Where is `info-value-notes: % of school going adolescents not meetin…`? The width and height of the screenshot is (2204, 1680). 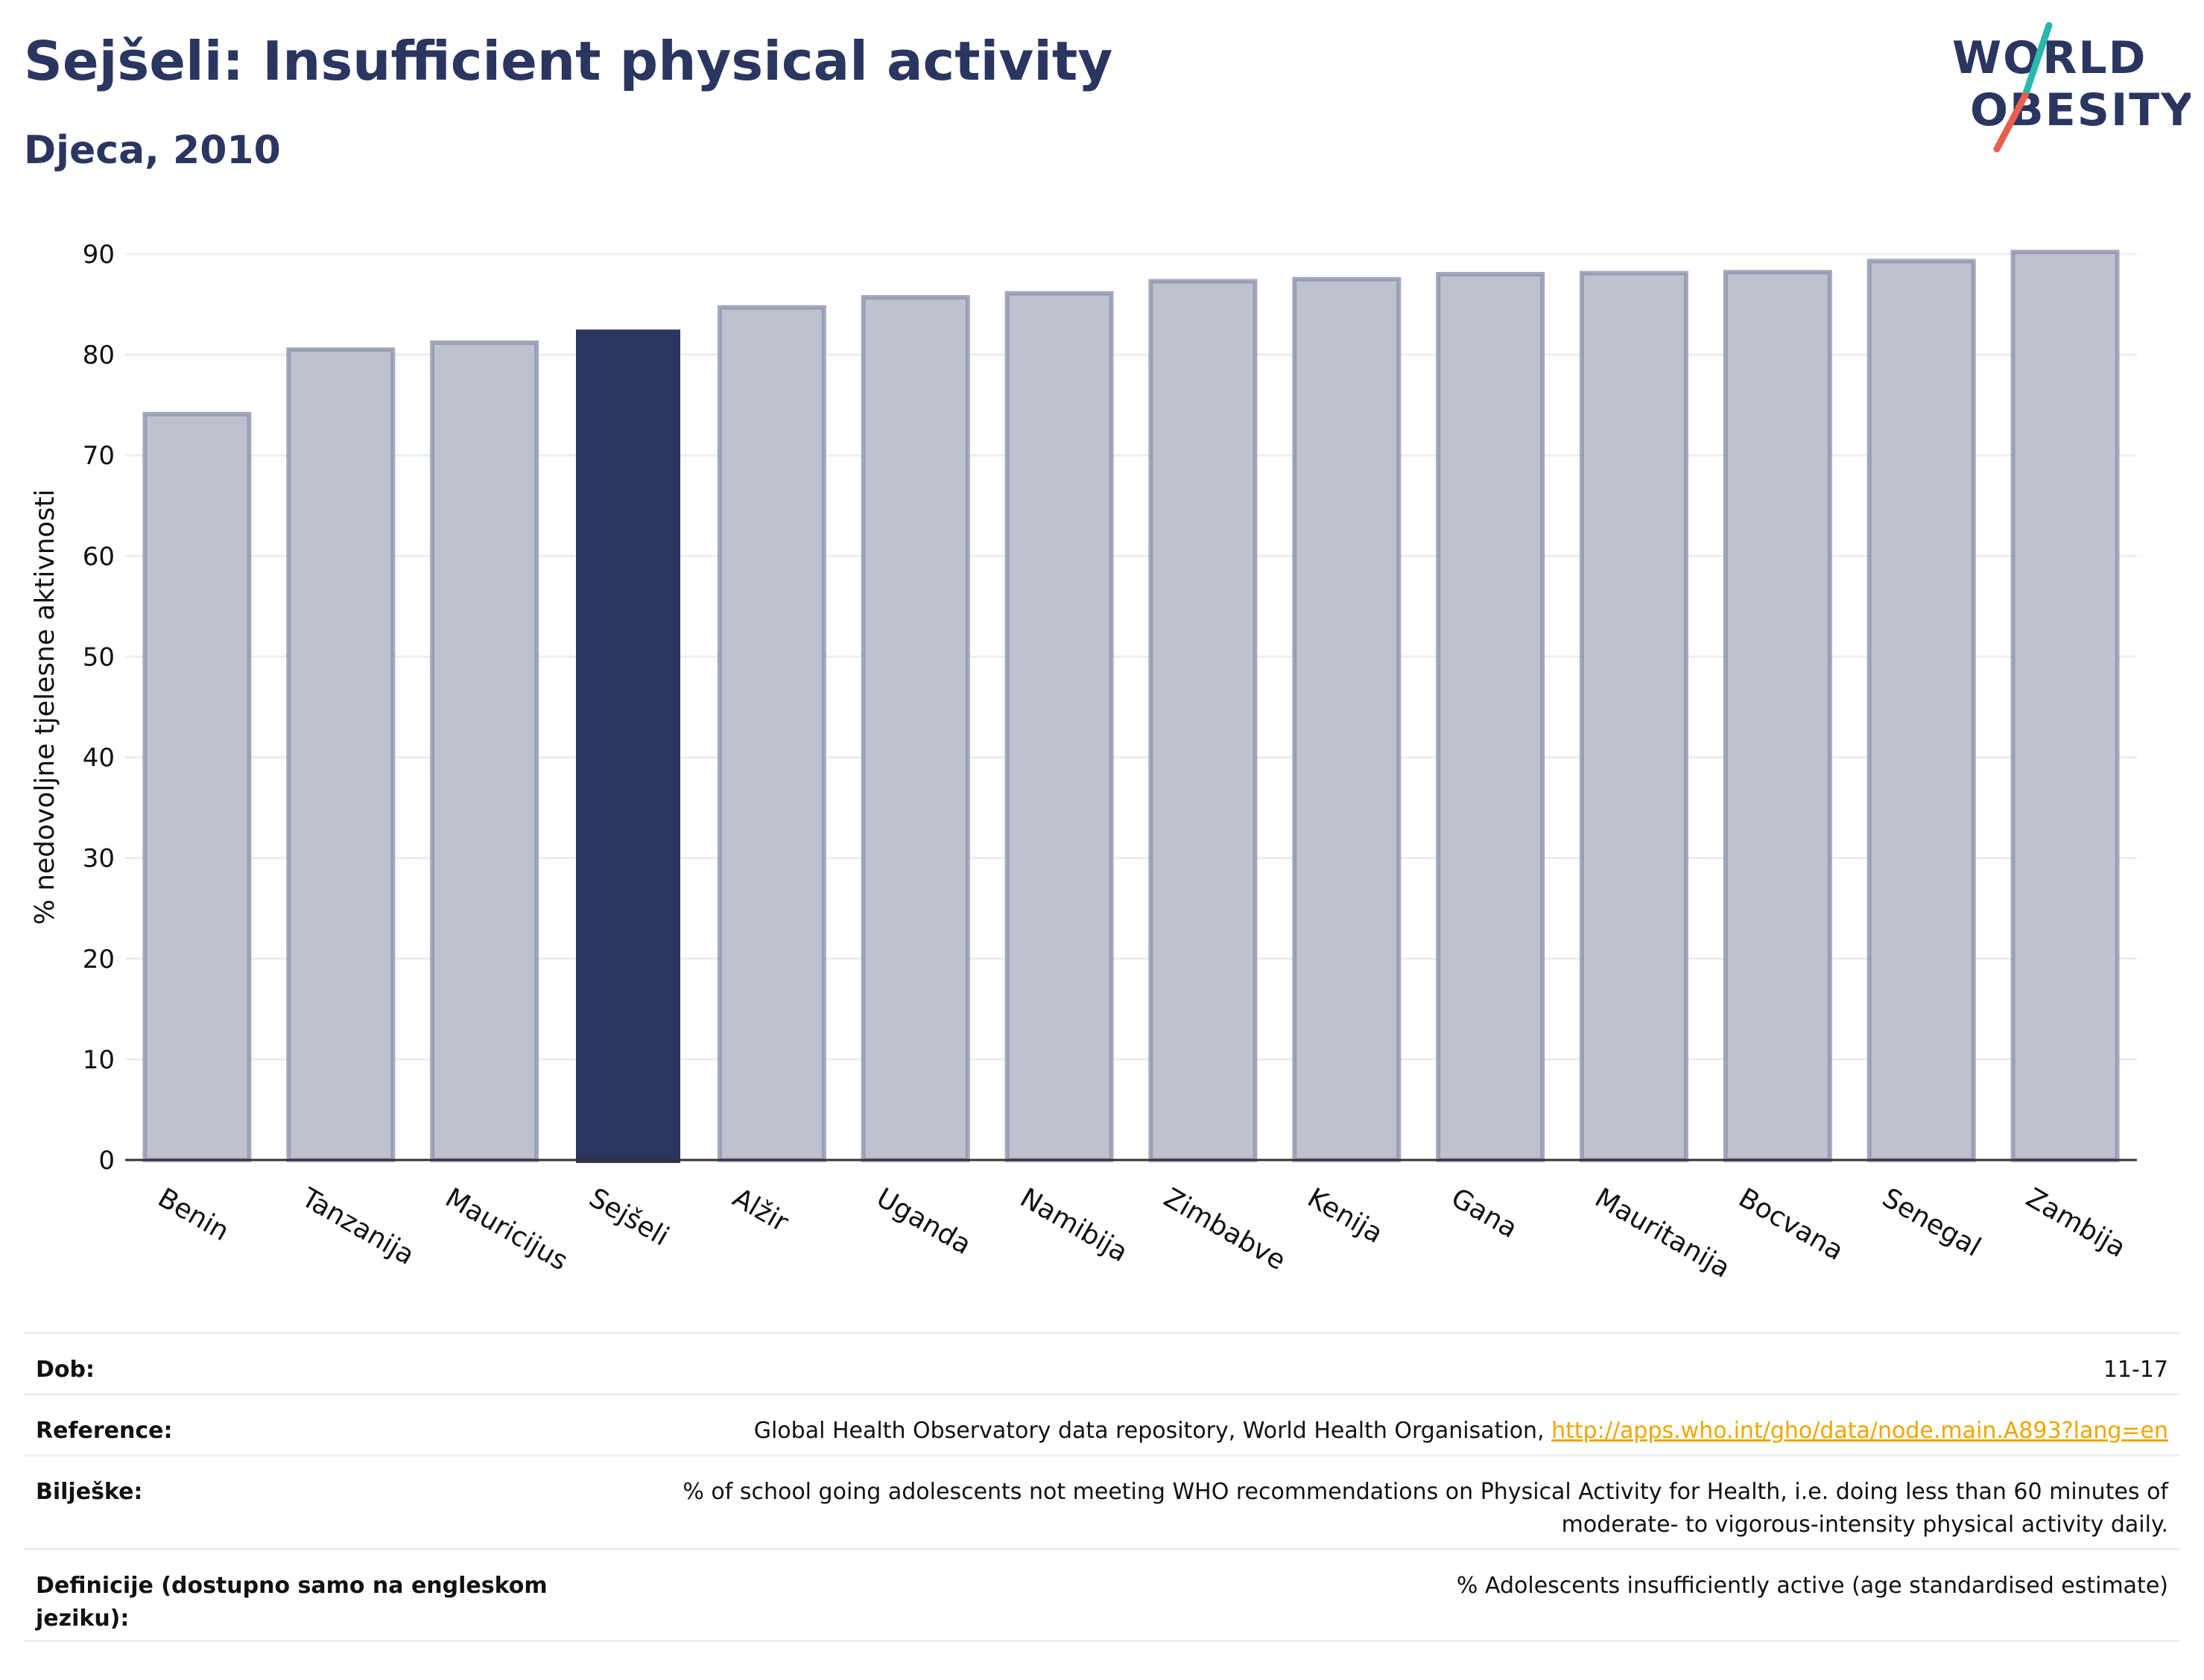 info-value-notes: % of school going adolescents not meetin… is located at coordinates (1425, 1508).